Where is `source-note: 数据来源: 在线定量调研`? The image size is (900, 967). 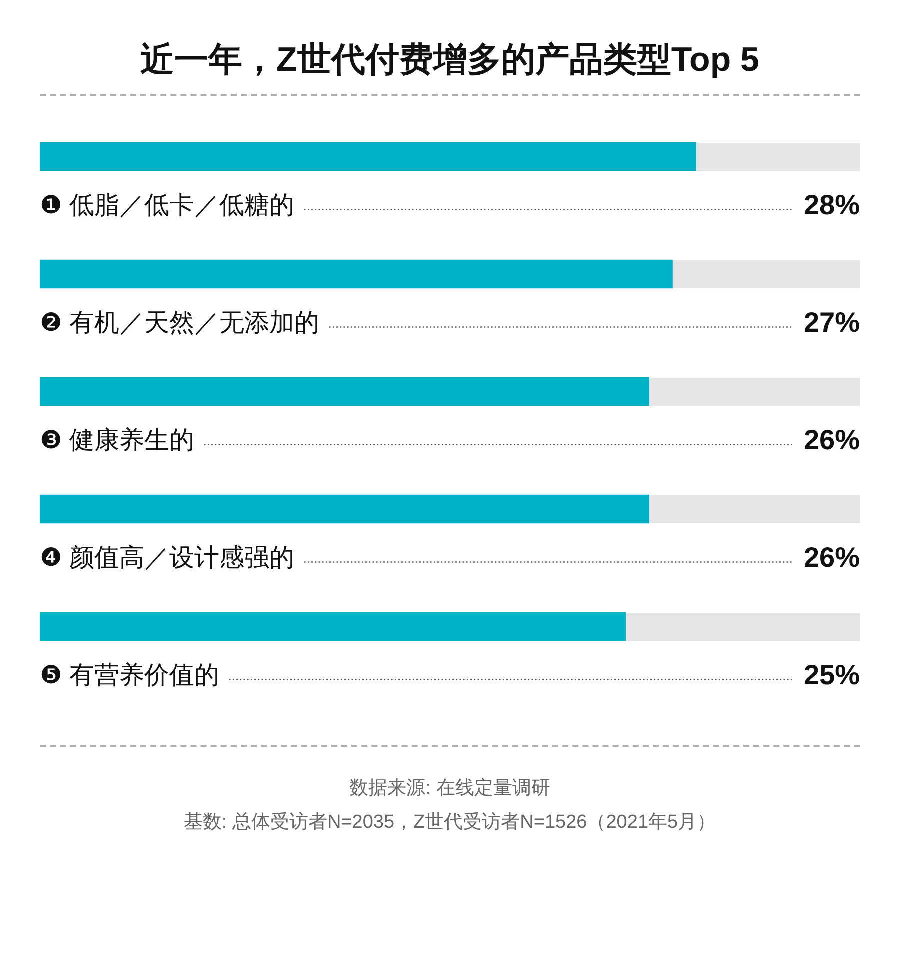 source-note: 数据来源: 在线定量调研 is located at coordinates (450, 789).